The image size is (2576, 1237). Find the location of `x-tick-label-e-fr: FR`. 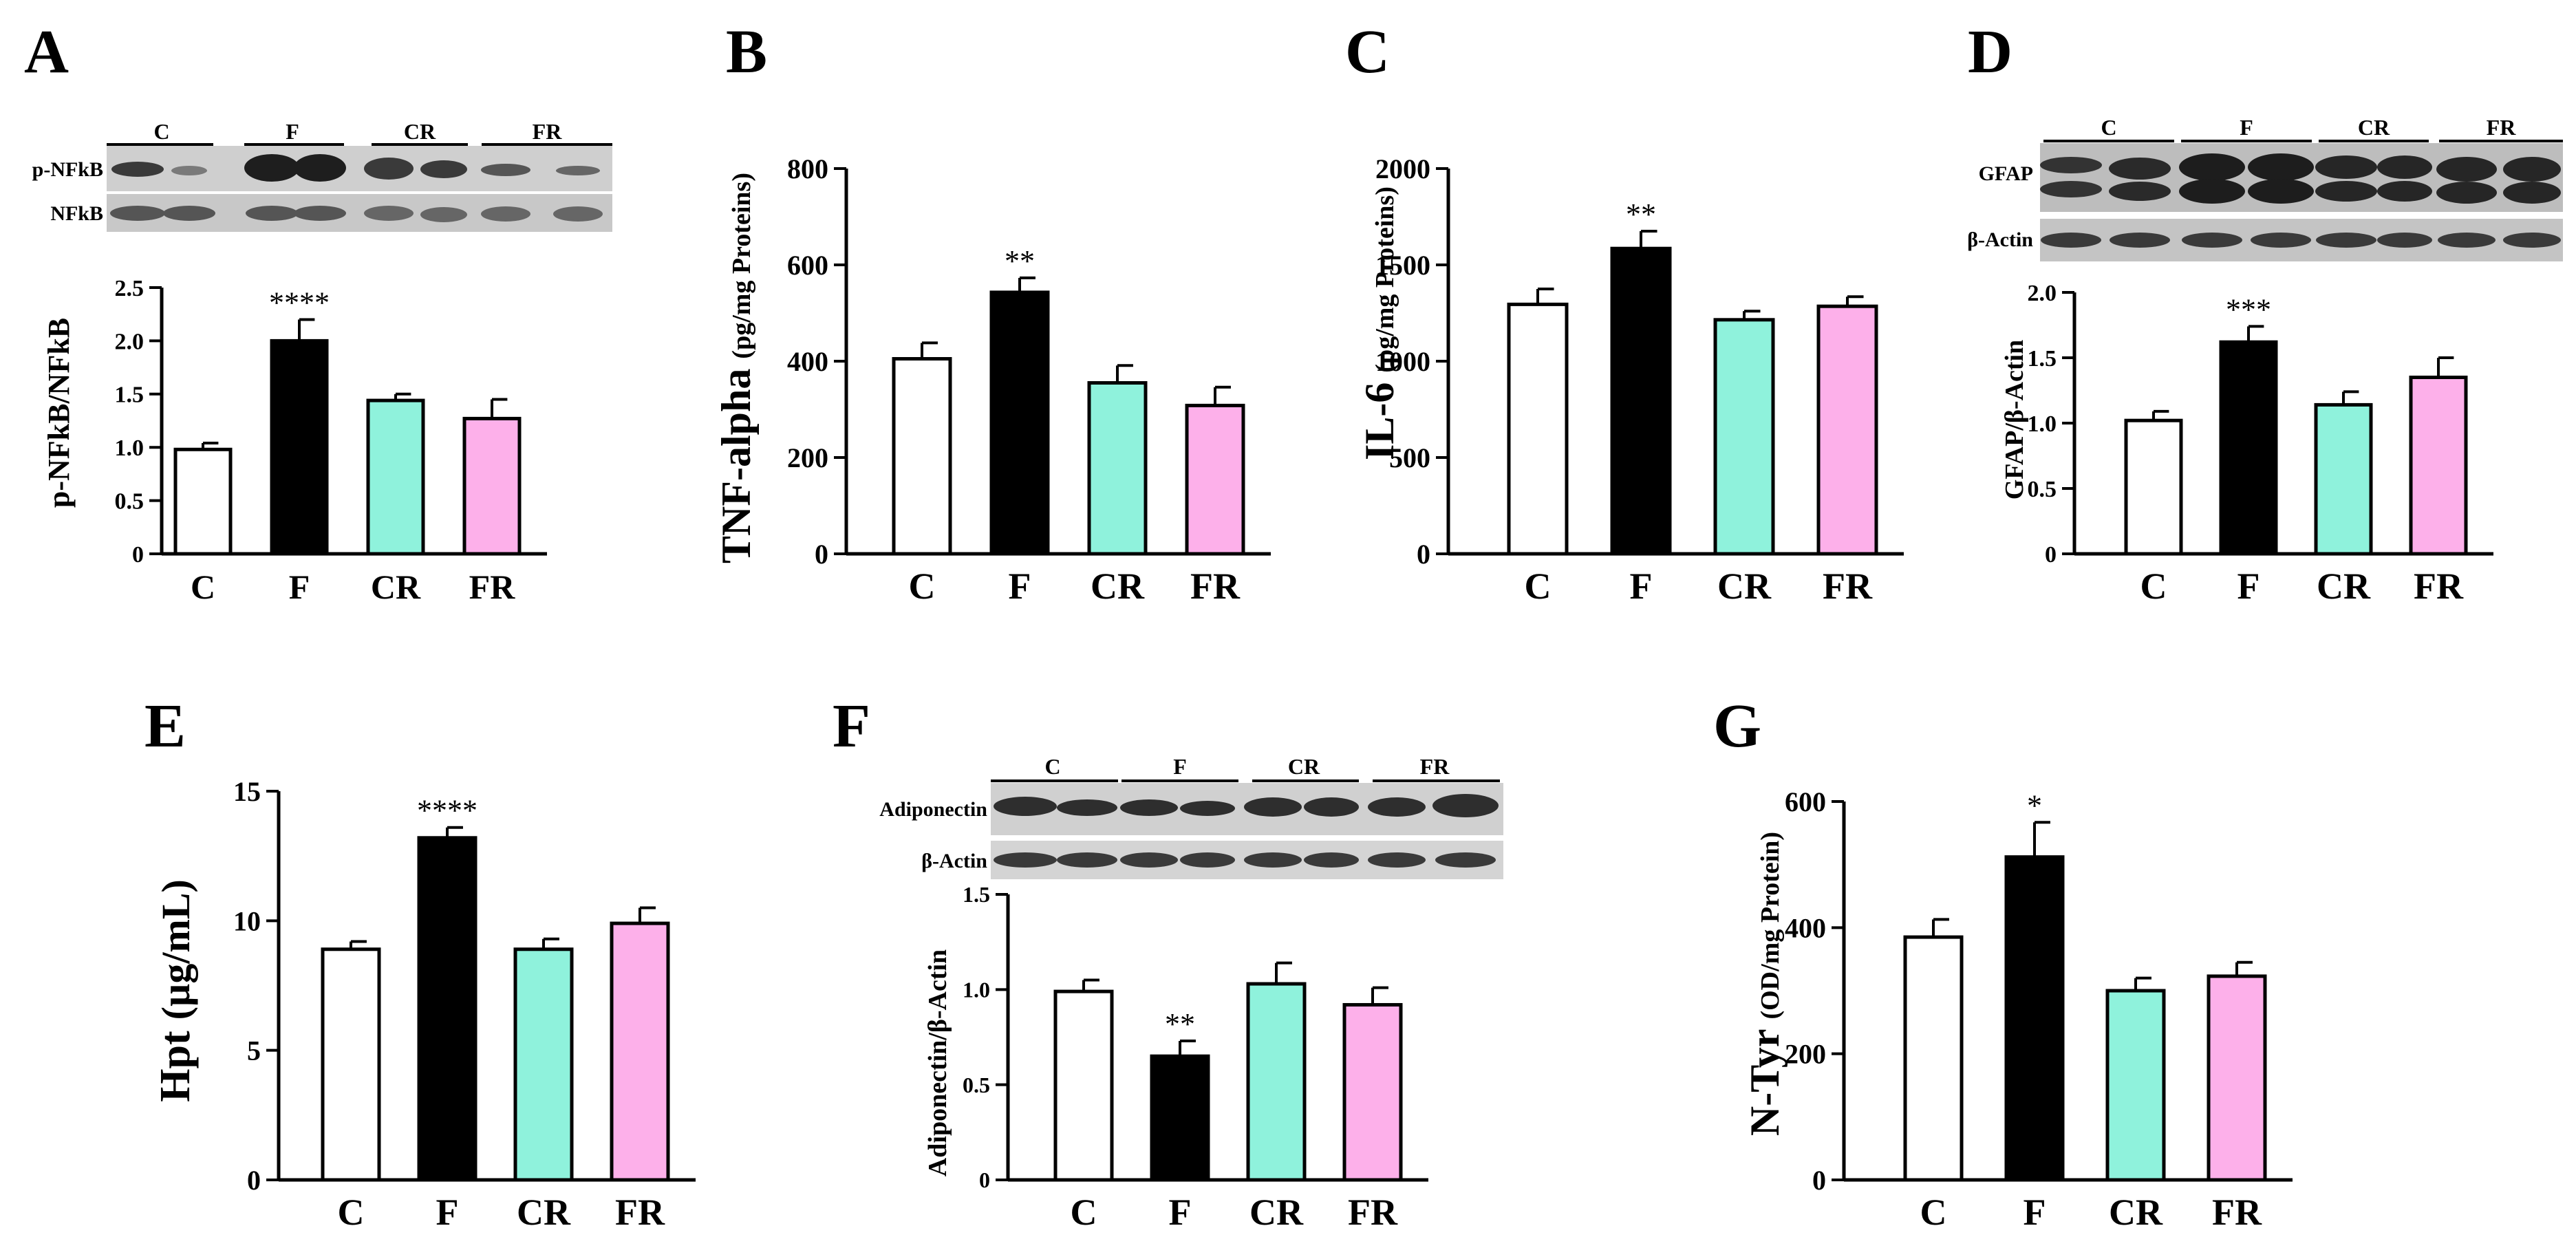

x-tick-label-e-fr: FR is located at coordinates (640, 1212).